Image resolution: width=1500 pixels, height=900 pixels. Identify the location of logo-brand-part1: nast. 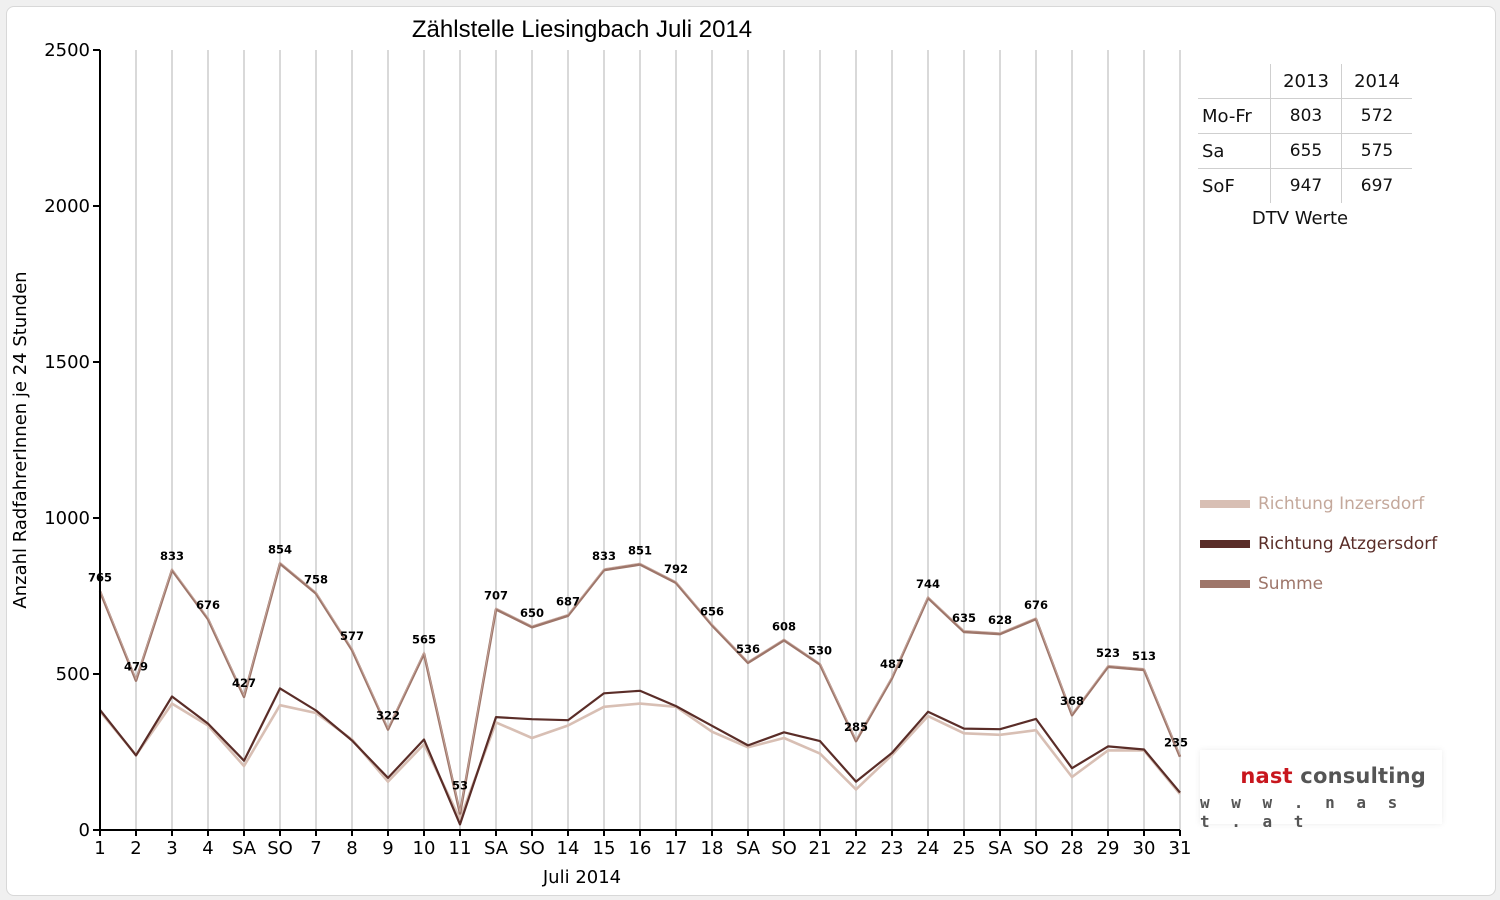
(1266, 776).